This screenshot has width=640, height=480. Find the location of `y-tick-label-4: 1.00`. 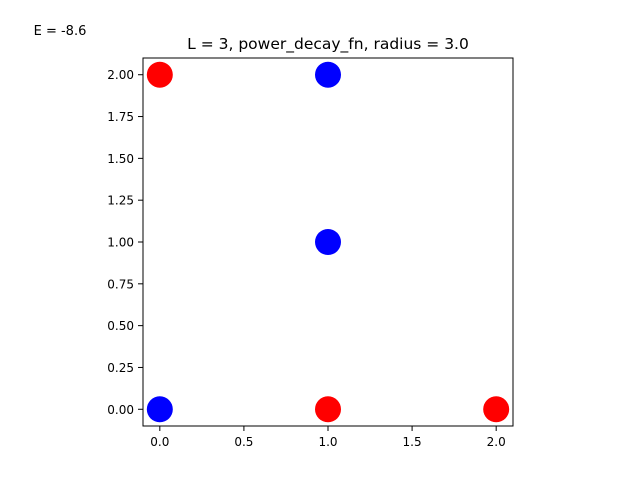

y-tick-label-4: 1.00 is located at coordinates (120, 243).